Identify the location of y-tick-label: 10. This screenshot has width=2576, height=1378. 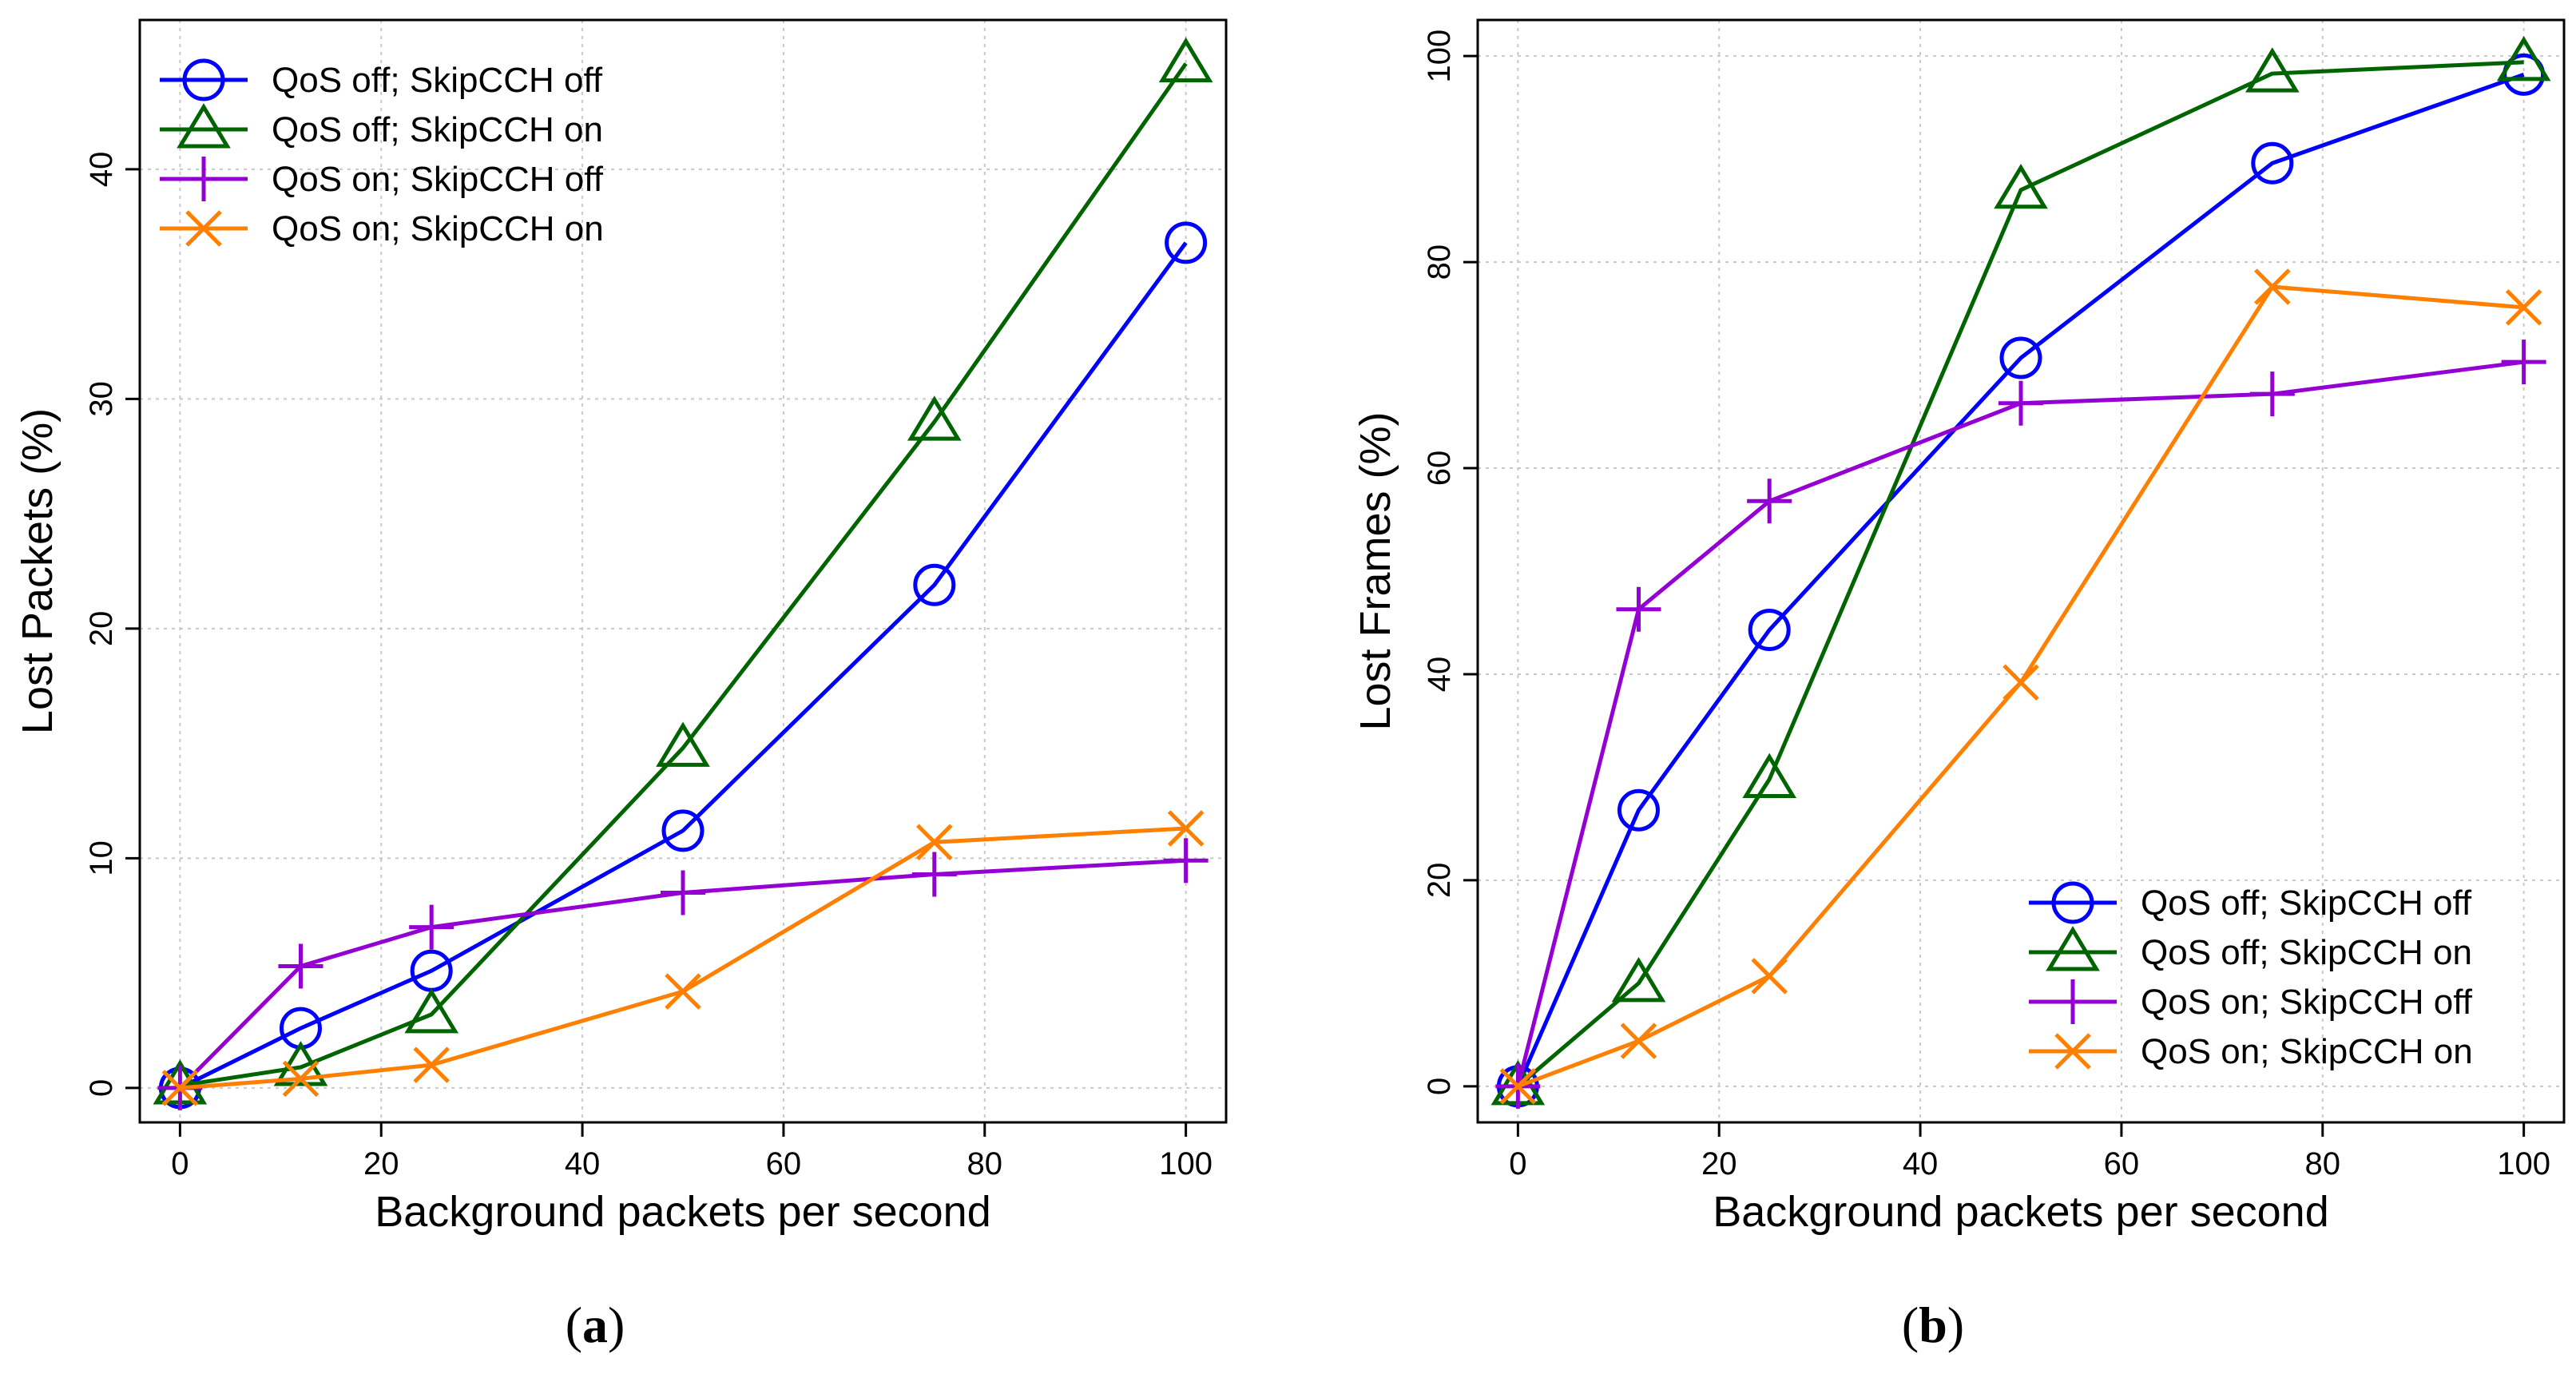
(101, 858).